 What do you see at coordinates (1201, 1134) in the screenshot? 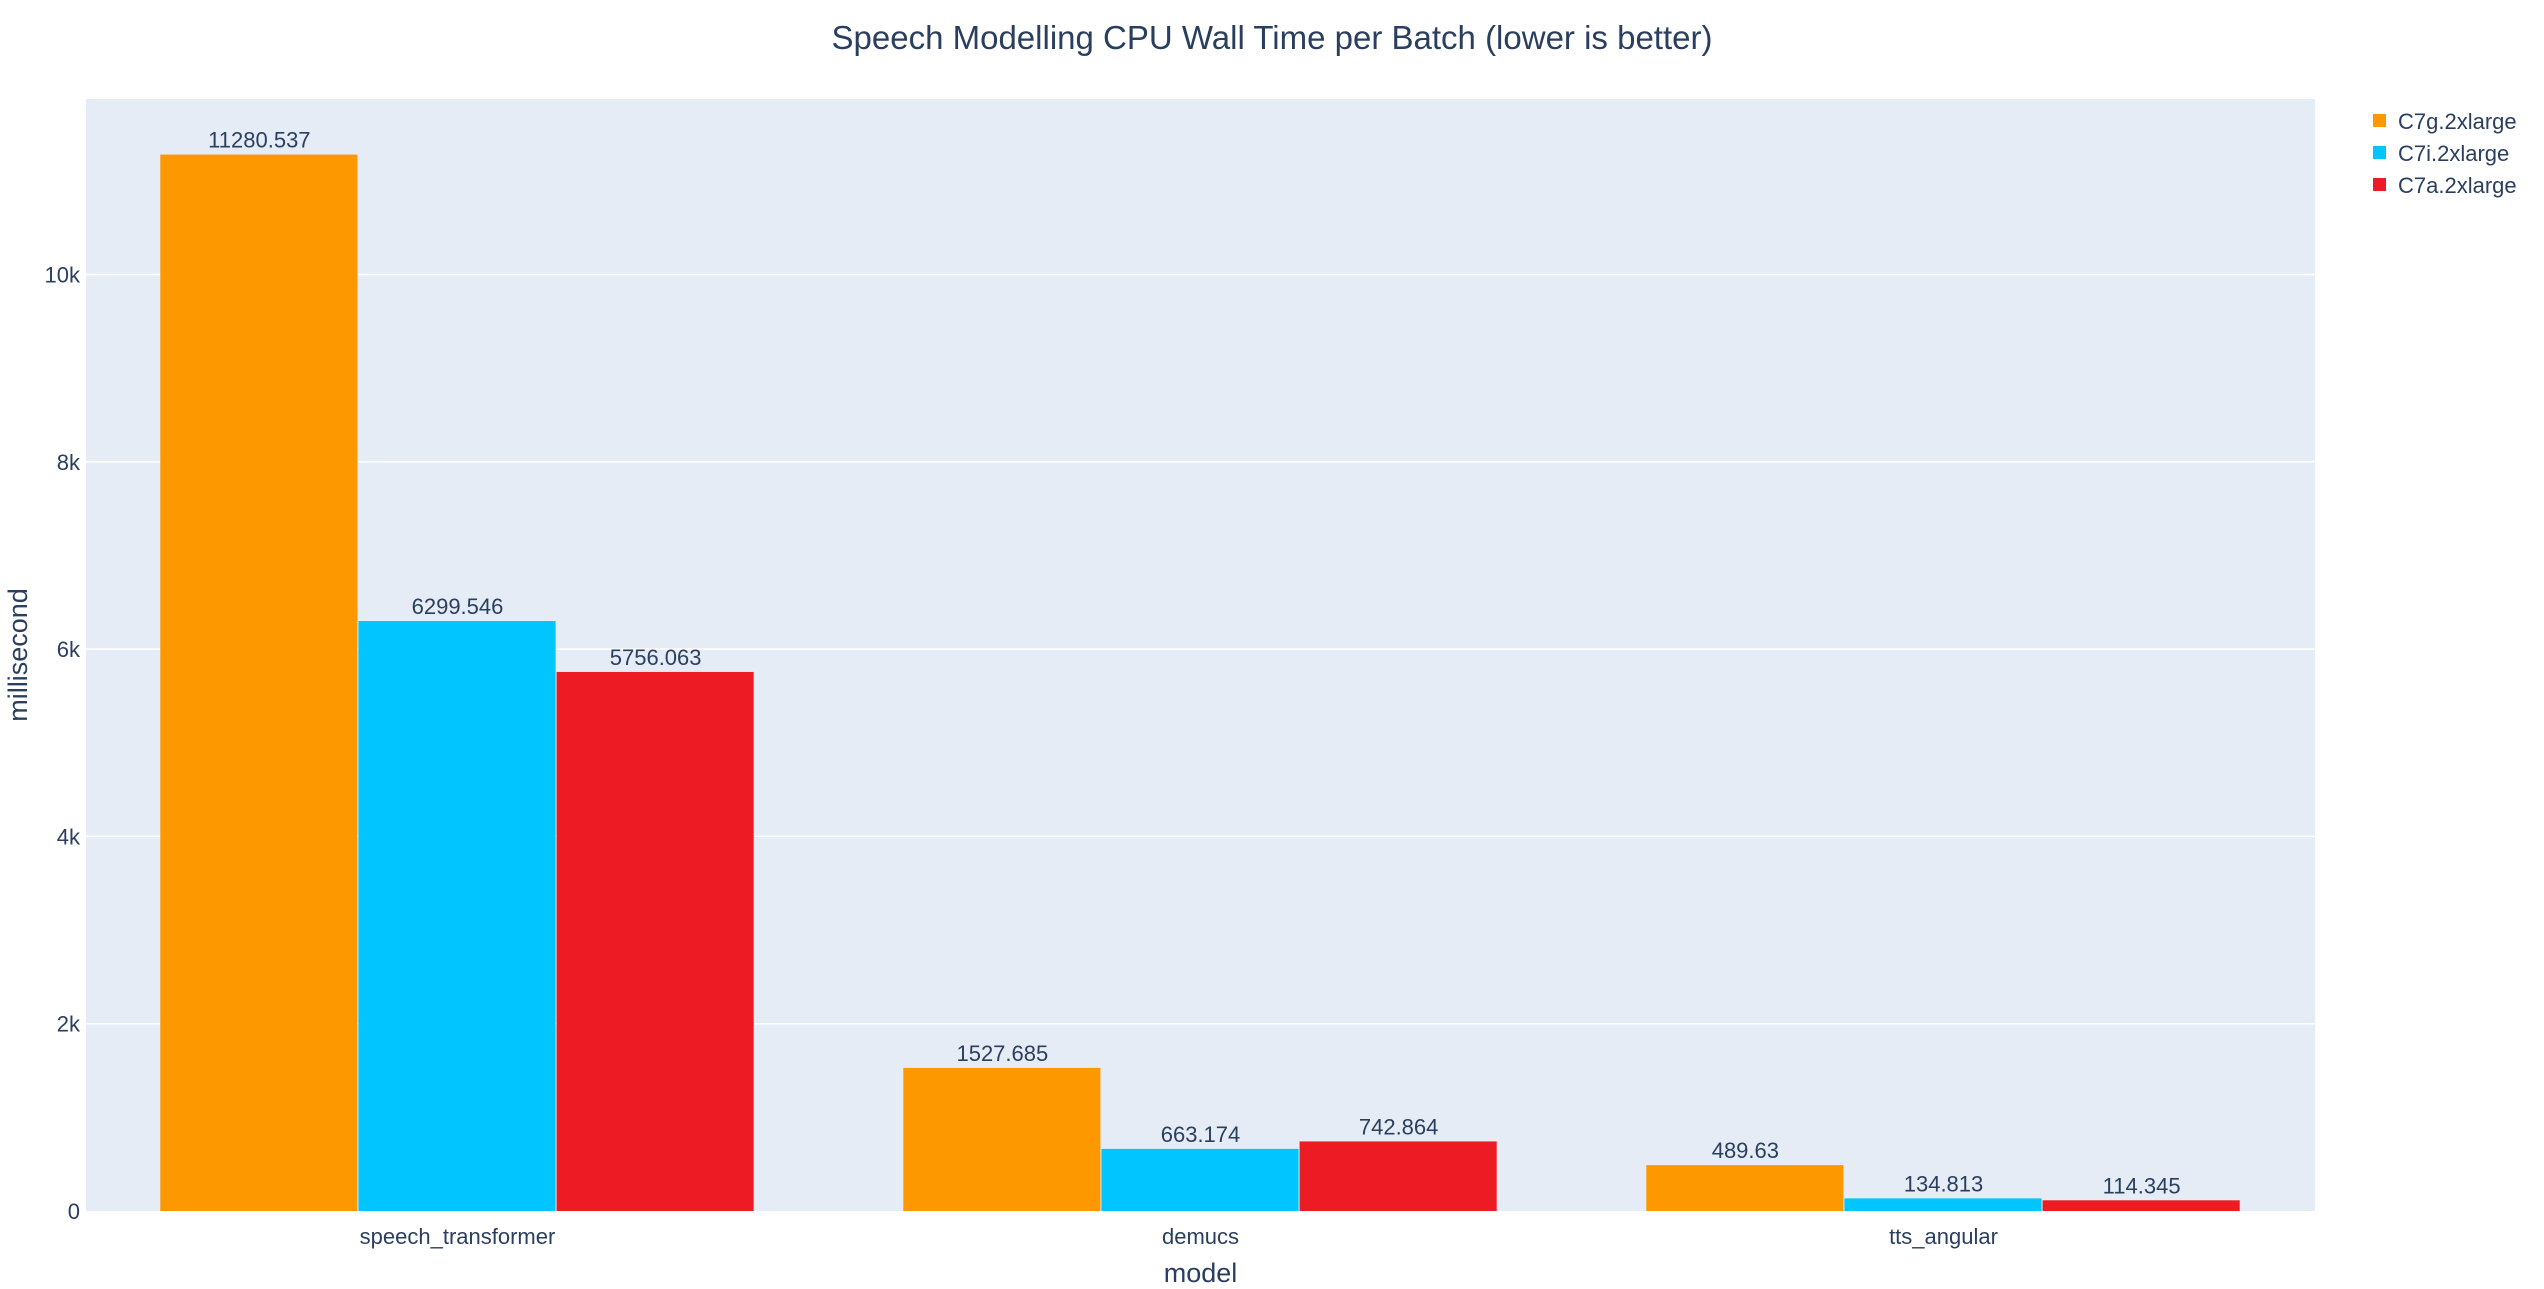
I see `bar-value-label: 663.174` at bounding box center [1201, 1134].